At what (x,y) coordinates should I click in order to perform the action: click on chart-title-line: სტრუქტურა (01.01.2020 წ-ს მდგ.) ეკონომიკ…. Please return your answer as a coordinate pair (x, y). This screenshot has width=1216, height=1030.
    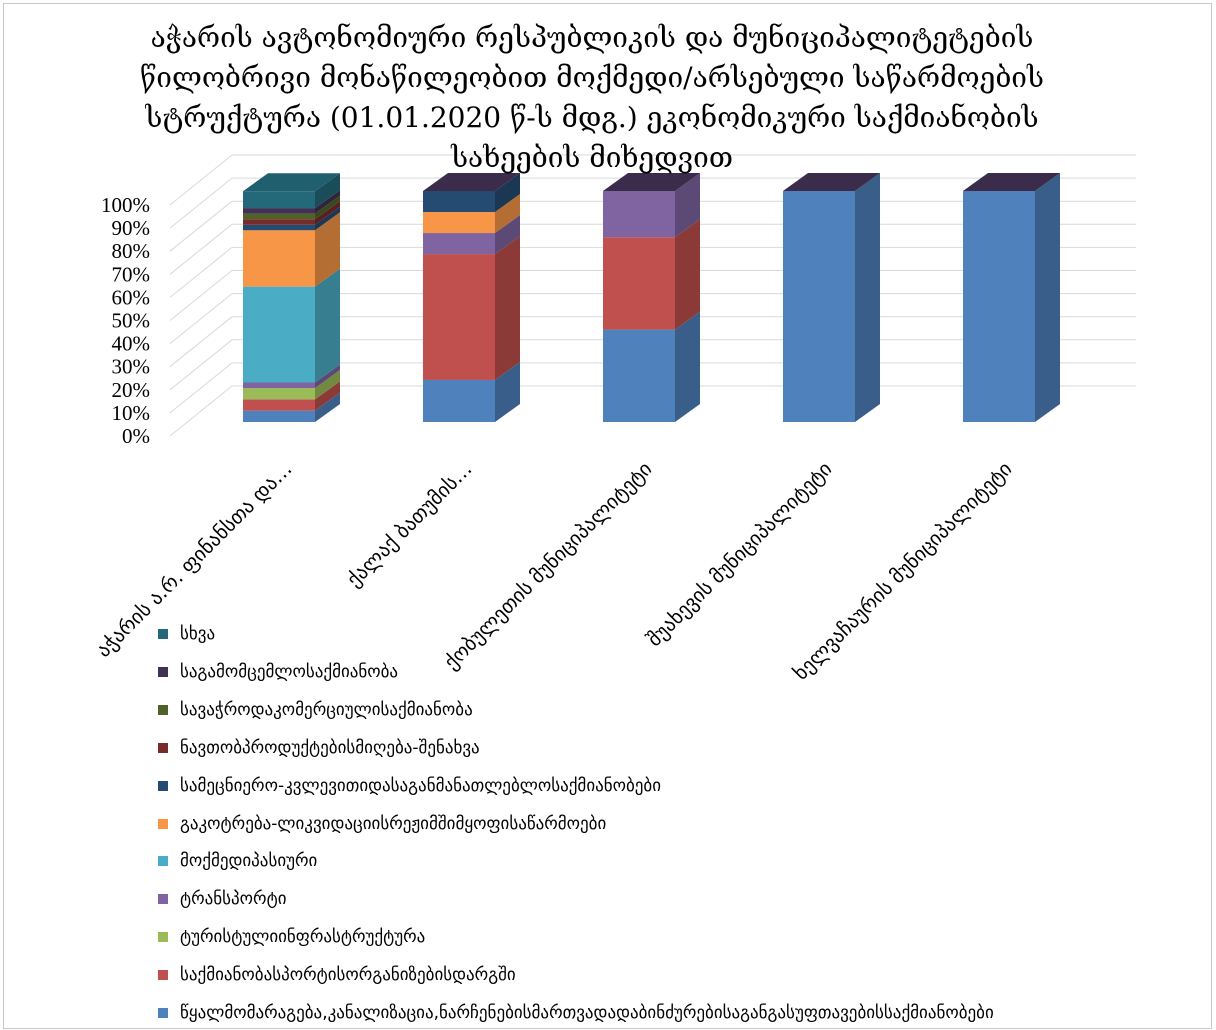
    Looking at the image, I should click on (592, 117).